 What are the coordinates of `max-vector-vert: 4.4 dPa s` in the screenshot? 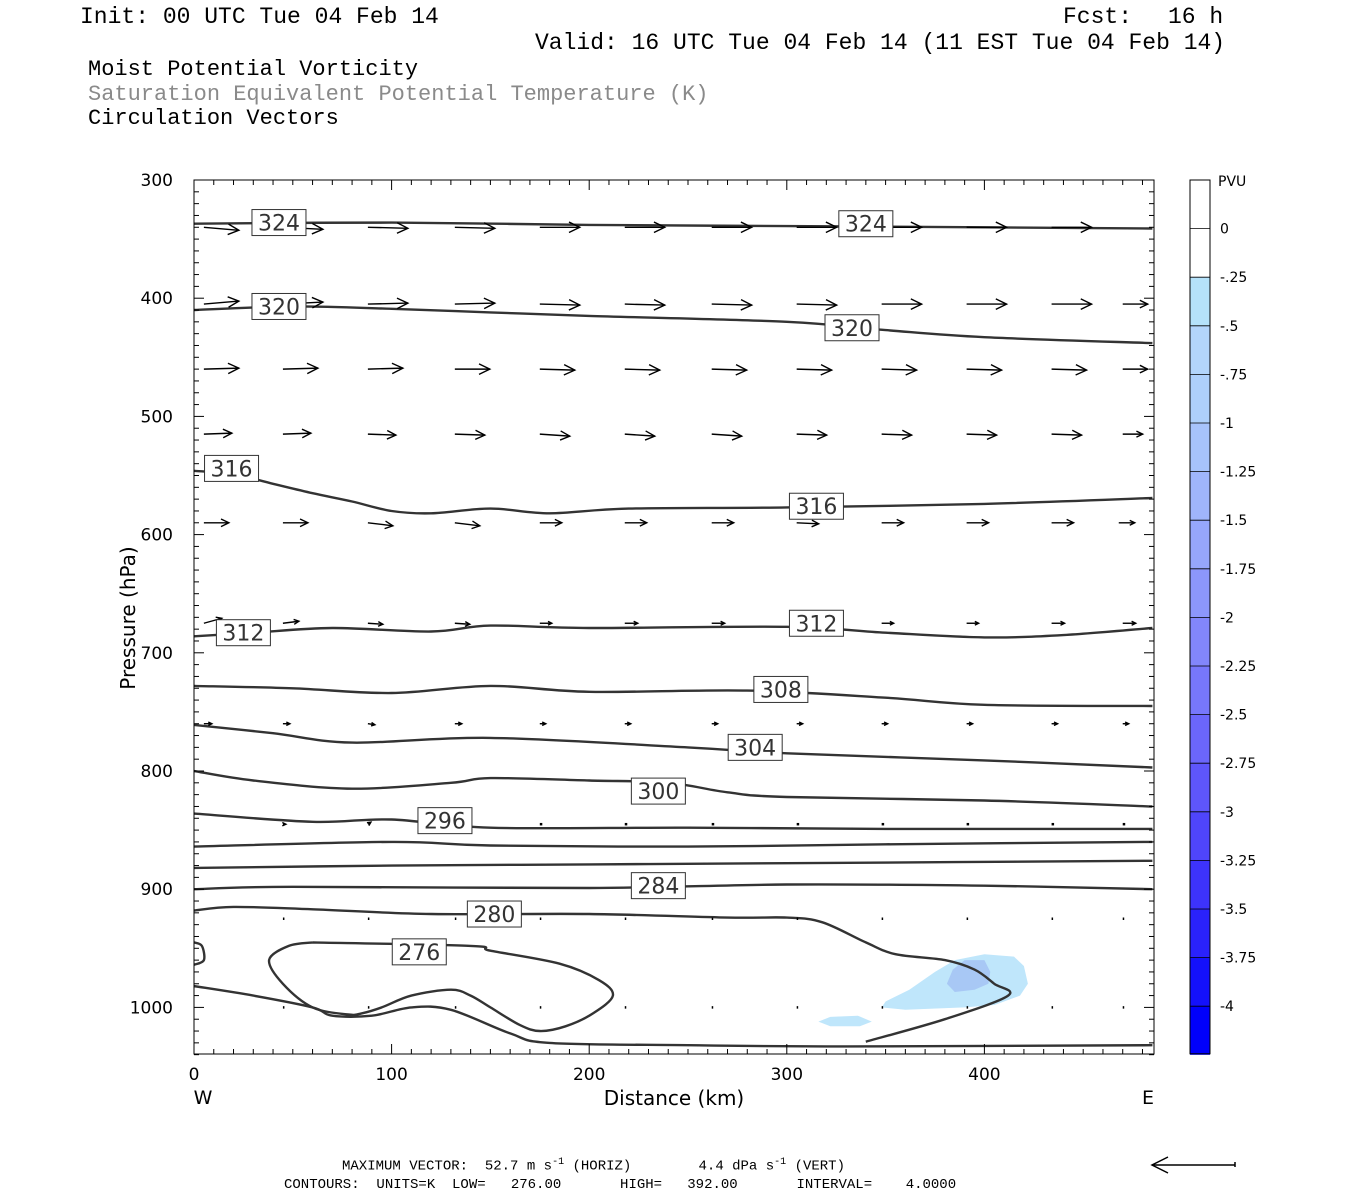 It's located at (736, 1166).